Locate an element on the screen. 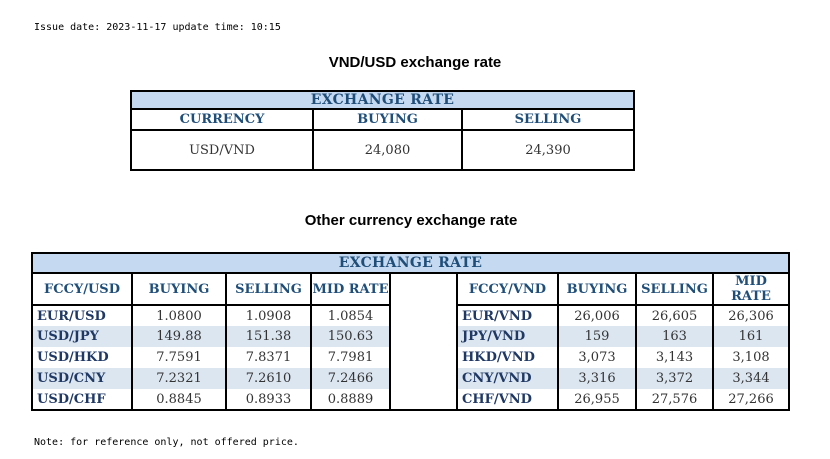 Image resolution: width=830 pixels, height=459 pixels. mid-rate-cell: 27,266 is located at coordinates (751, 399).